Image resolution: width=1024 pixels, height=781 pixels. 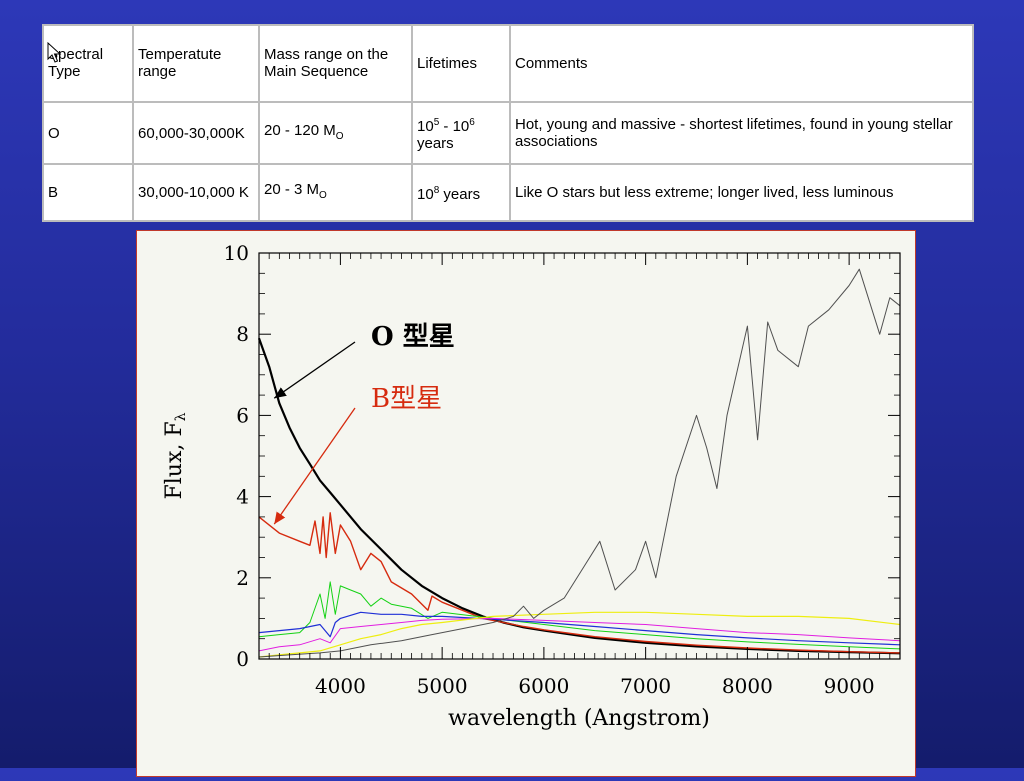 What do you see at coordinates (579, 628) in the screenshot?
I see `series-line-f-star` at bounding box center [579, 628].